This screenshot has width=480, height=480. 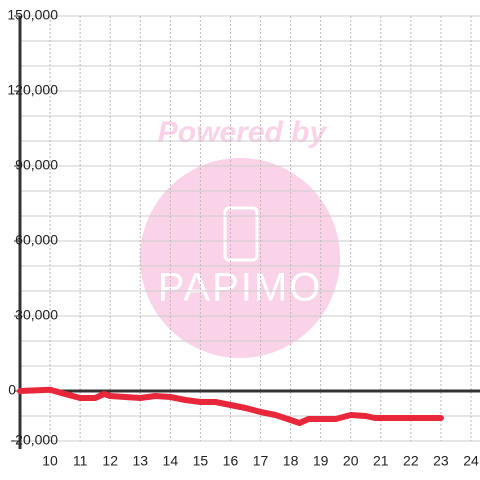 What do you see at coordinates (36, 315) in the screenshot?
I see `y-tick-label: 30,000` at bounding box center [36, 315].